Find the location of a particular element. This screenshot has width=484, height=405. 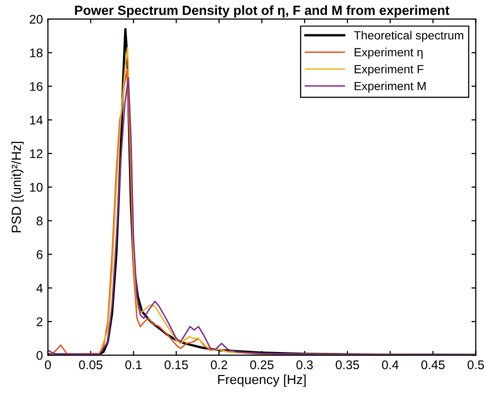

x-tick-label: 0.4 is located at coordinates (390, 365).